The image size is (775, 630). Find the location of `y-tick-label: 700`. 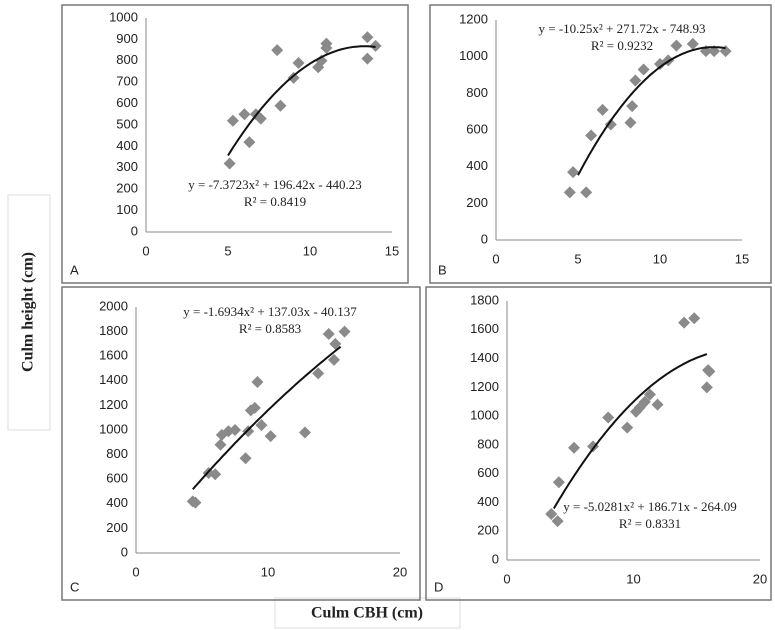

y-tick-label: 700 is located at coordinates (127, 81).